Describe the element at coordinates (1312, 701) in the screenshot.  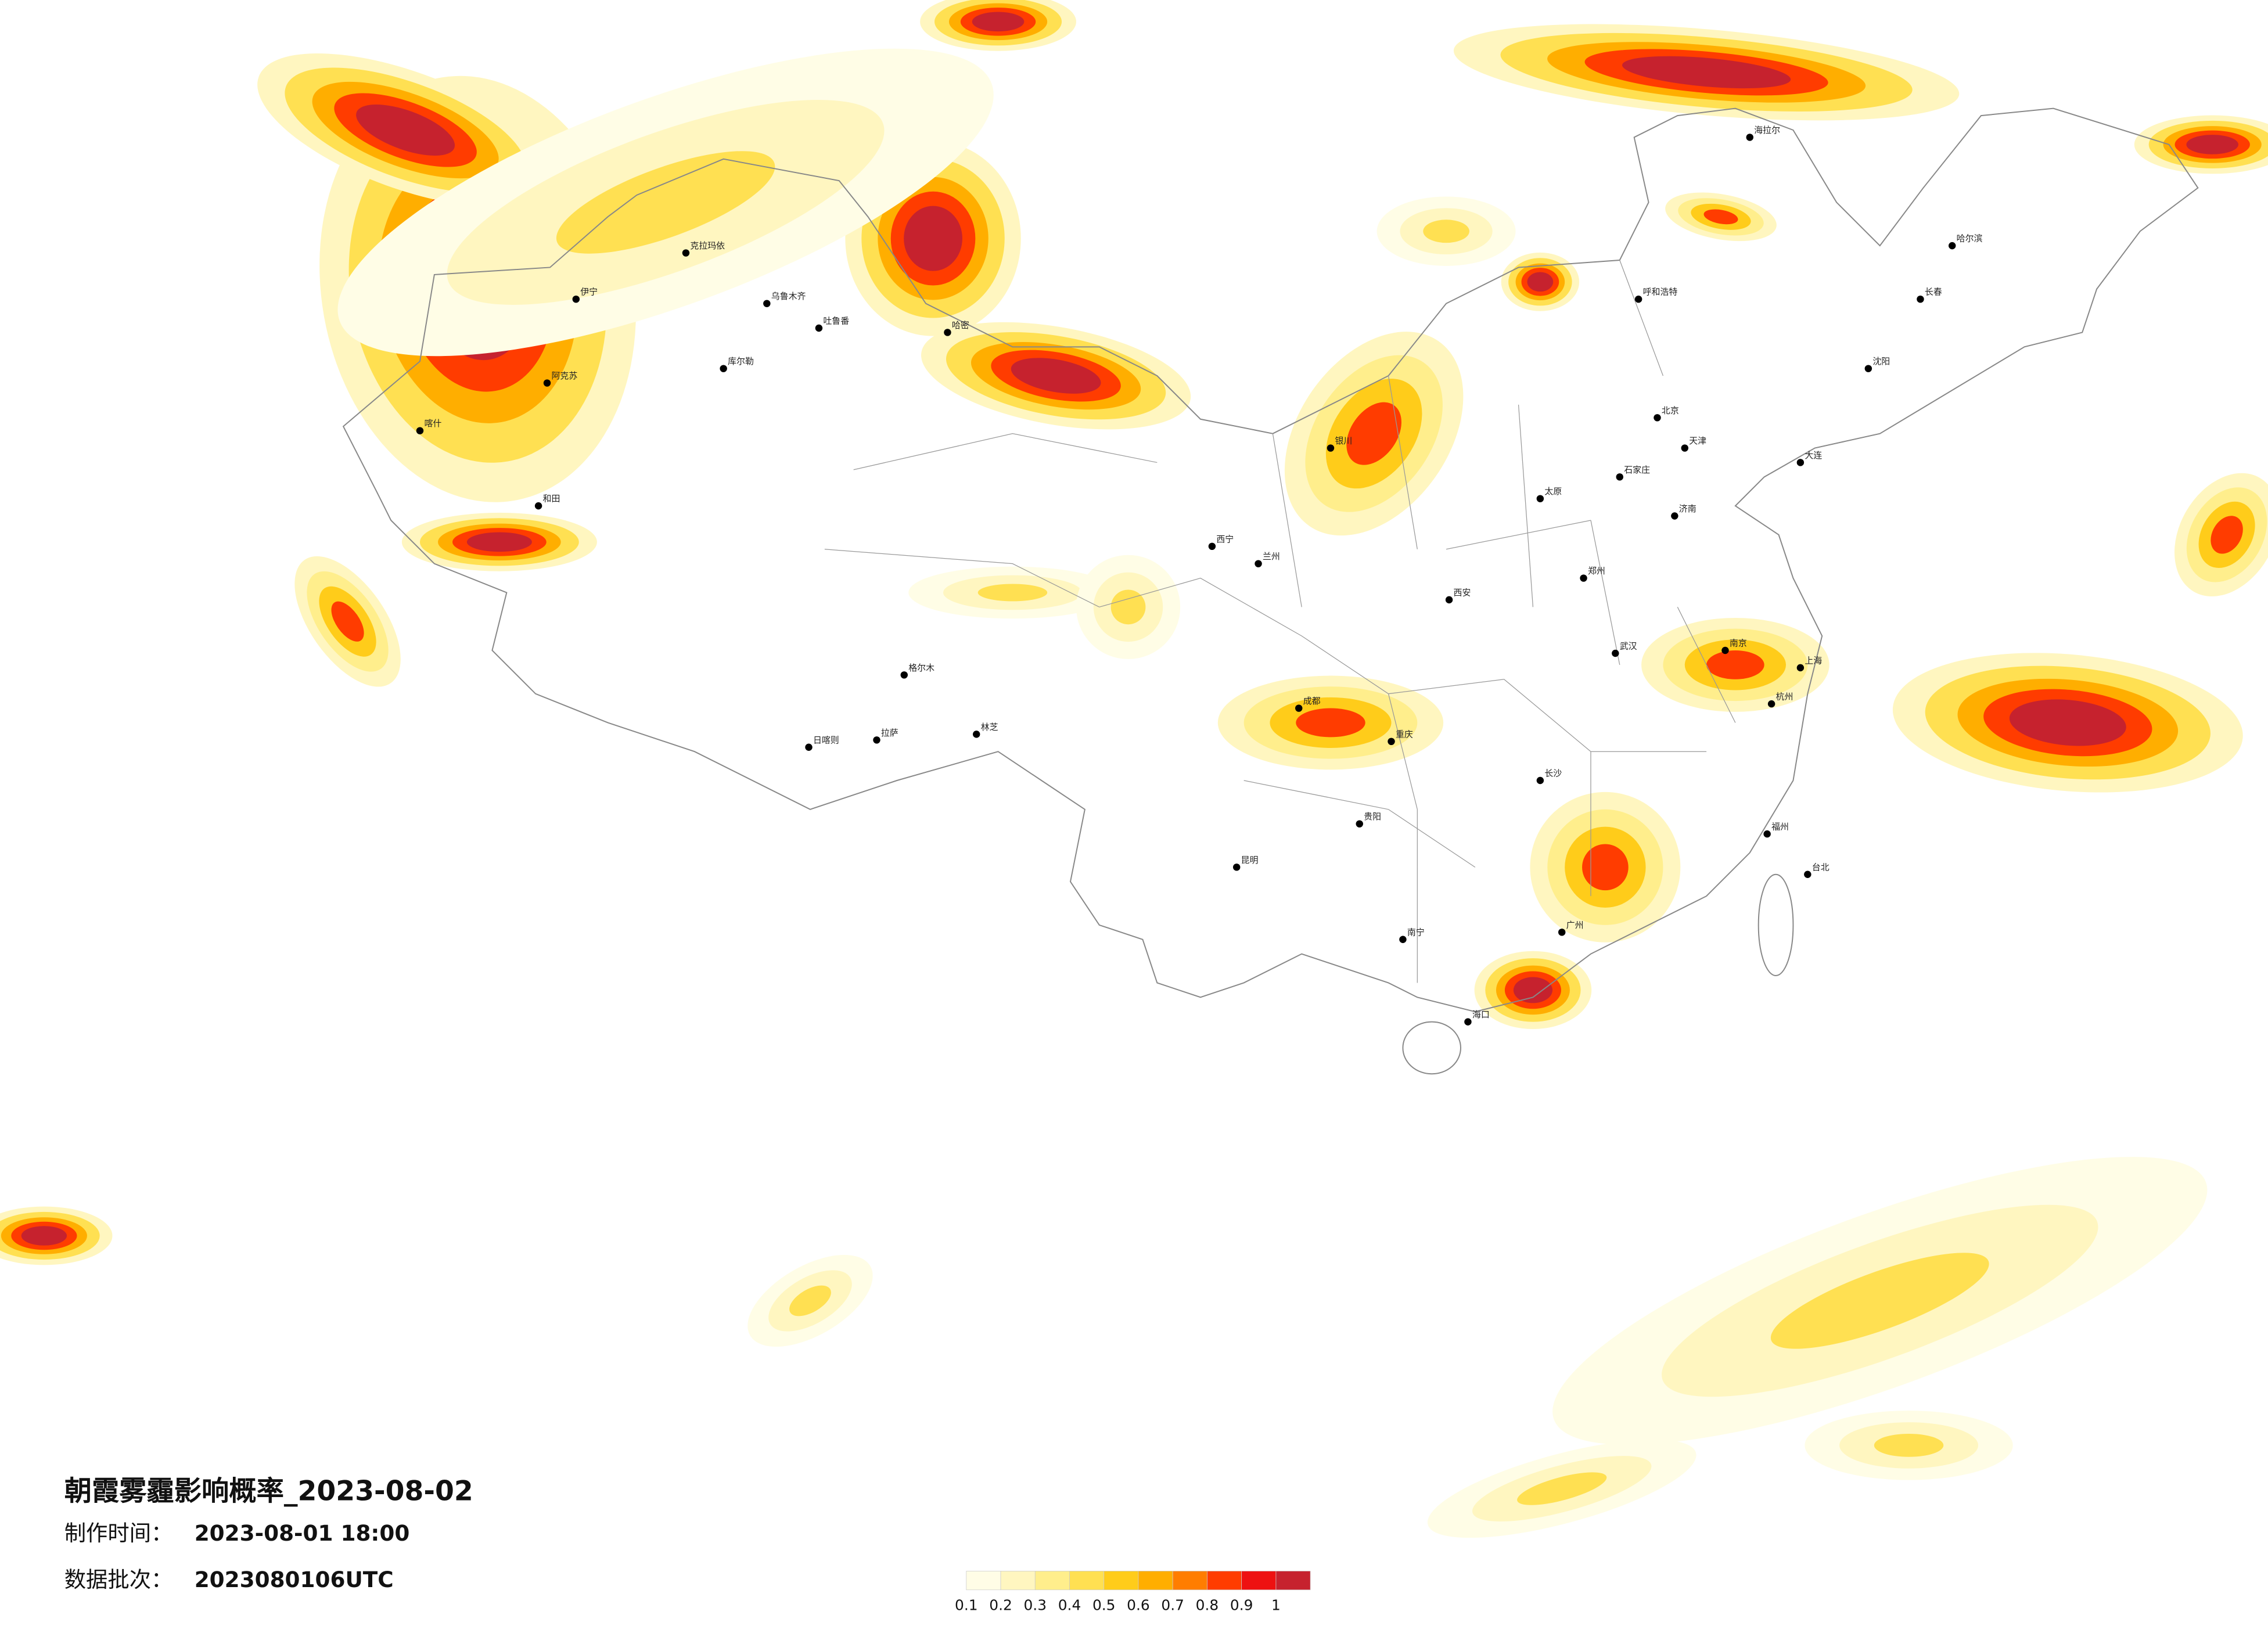
I see `city-label: 成都` at that location.